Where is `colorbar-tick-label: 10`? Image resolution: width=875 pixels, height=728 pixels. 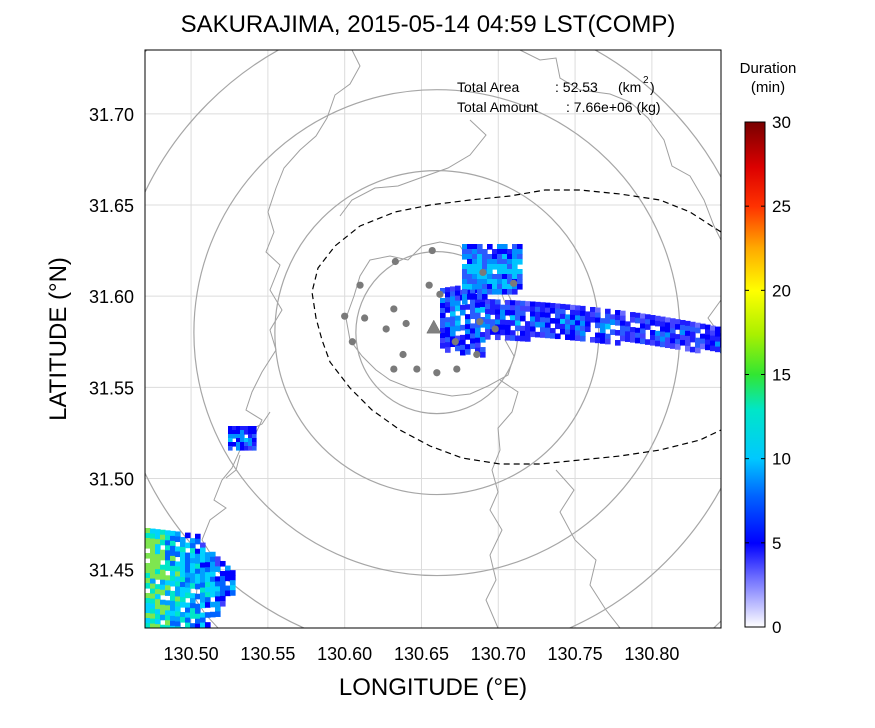
colorbar-tick-label: 10 is located at coordinates (781, 459).